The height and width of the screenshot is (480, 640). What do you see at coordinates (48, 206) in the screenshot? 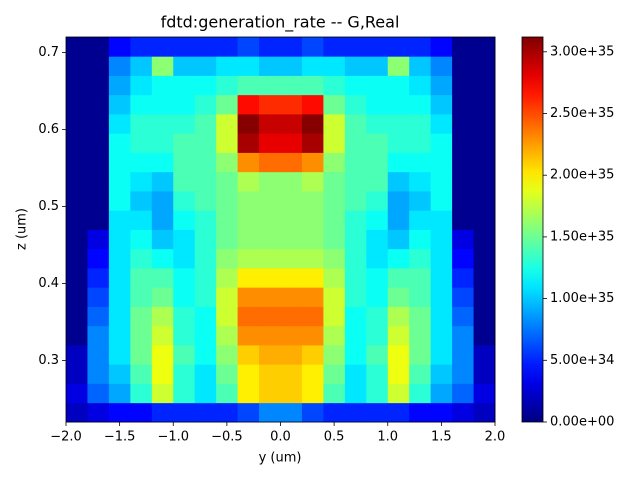
I see `y-tick-label: 0.5` at bounding box center [48, 206].